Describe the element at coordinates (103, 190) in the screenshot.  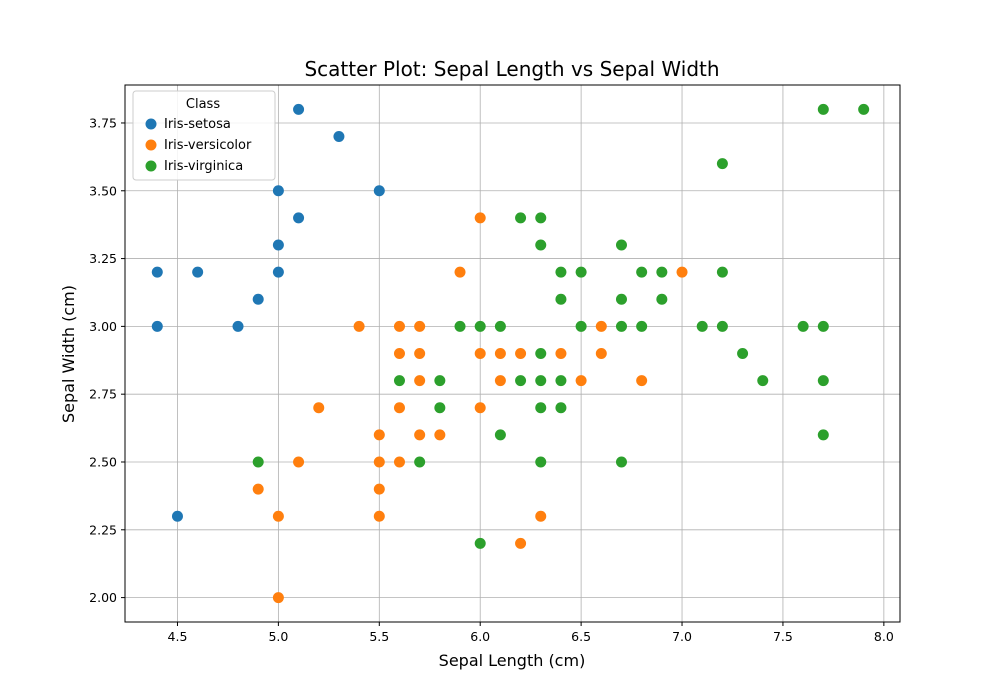
I see `y-tick-label: 3.50` at that location.